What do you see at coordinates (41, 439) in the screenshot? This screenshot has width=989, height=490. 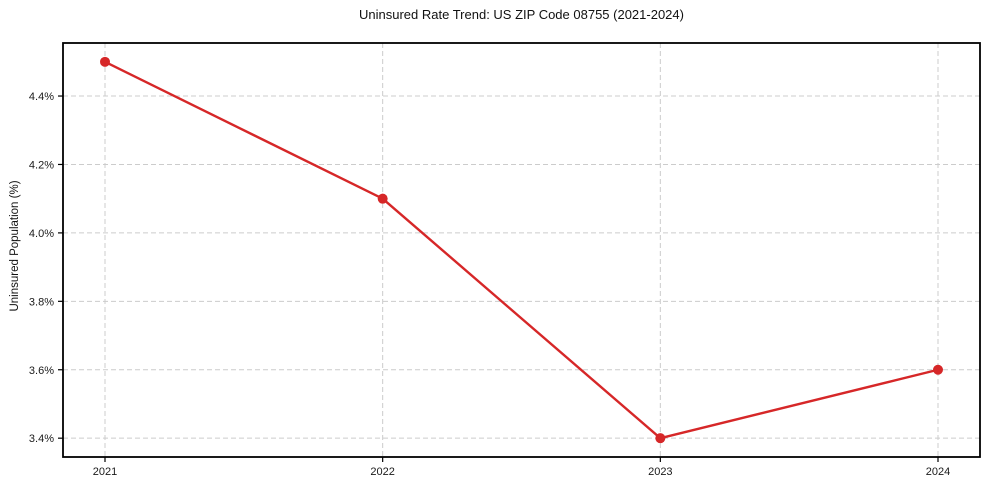 I see `y-tick-label: 3.4%` at bounding box center [41, 439].